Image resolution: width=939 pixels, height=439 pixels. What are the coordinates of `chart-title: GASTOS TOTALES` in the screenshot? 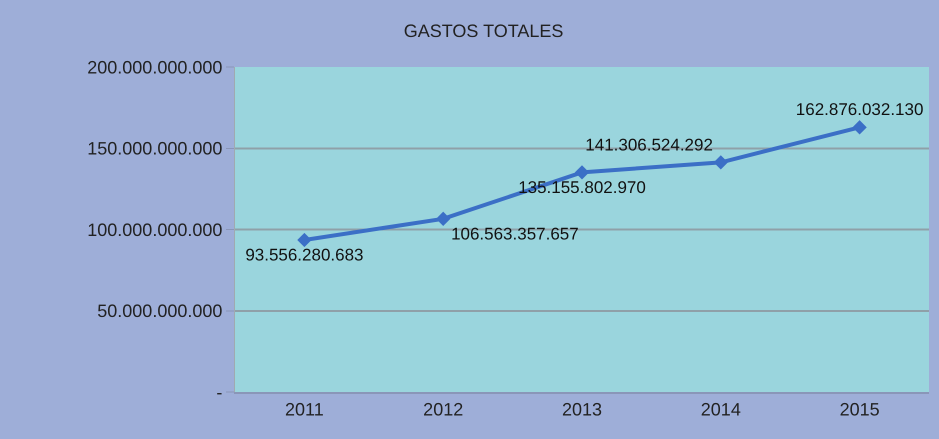 It's located at (484, 31).